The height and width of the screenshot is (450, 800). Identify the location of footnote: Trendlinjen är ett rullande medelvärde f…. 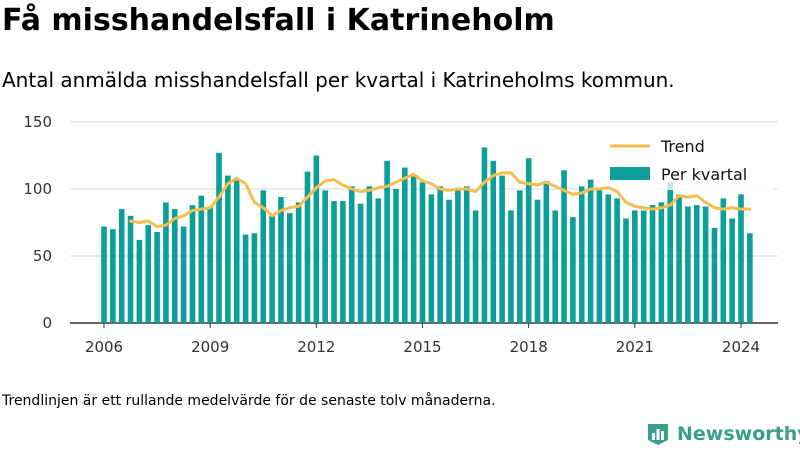
(249, 401).